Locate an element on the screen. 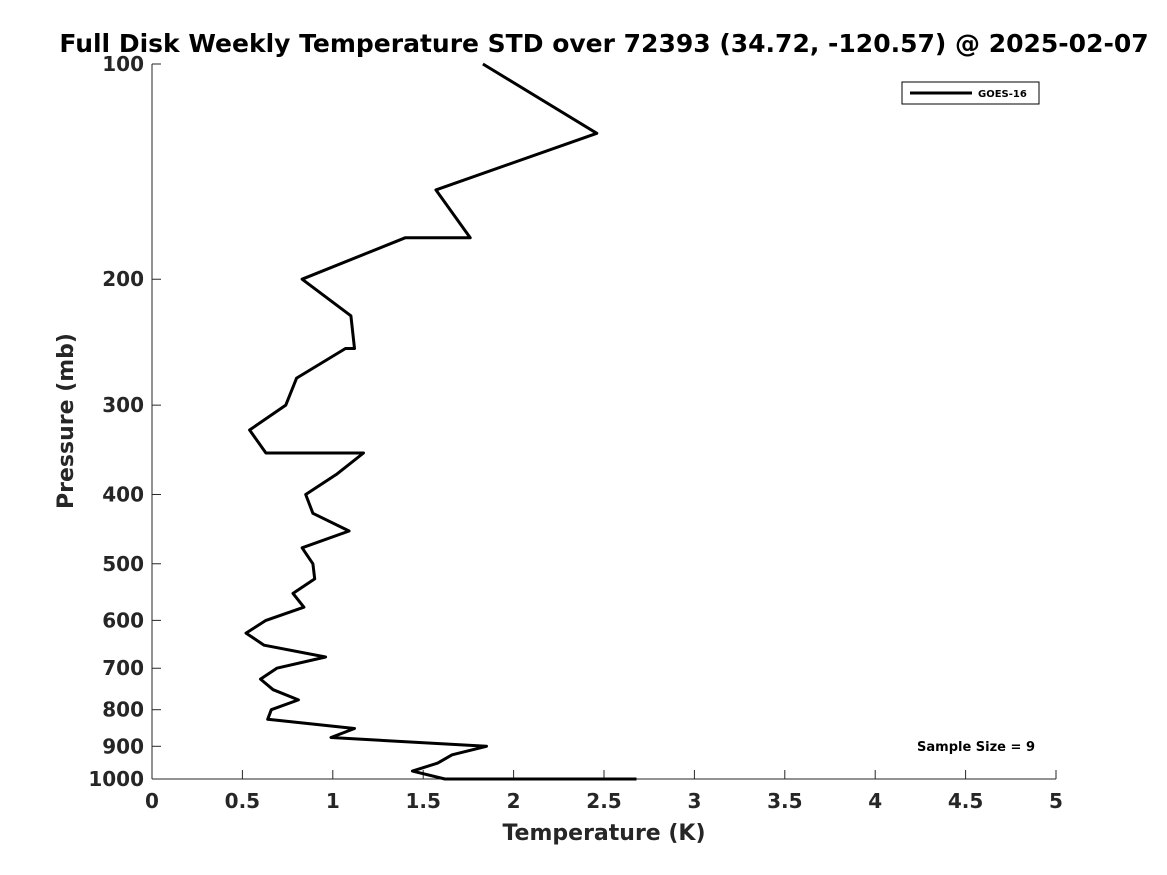 This screenshot has width=1167, height=875. x-axis-label: Temperature (K) is located at coordinates (603, 833).